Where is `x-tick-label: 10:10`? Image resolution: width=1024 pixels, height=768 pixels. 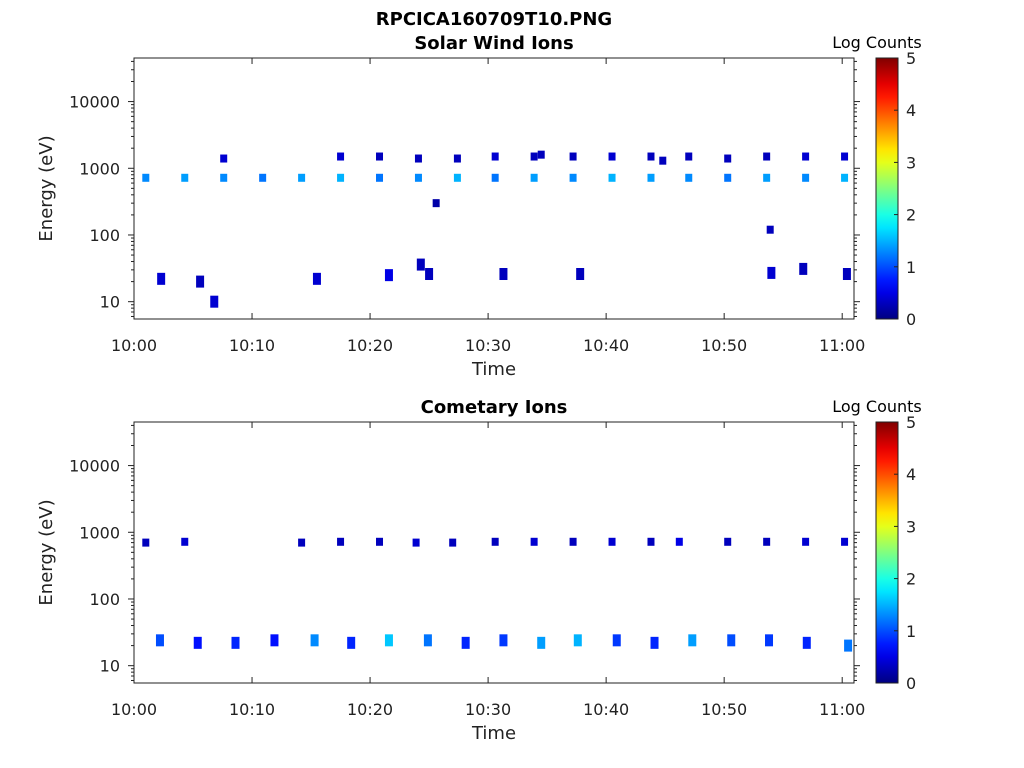
x-tick-label: 10:10 is located at coordinates (252, 709).